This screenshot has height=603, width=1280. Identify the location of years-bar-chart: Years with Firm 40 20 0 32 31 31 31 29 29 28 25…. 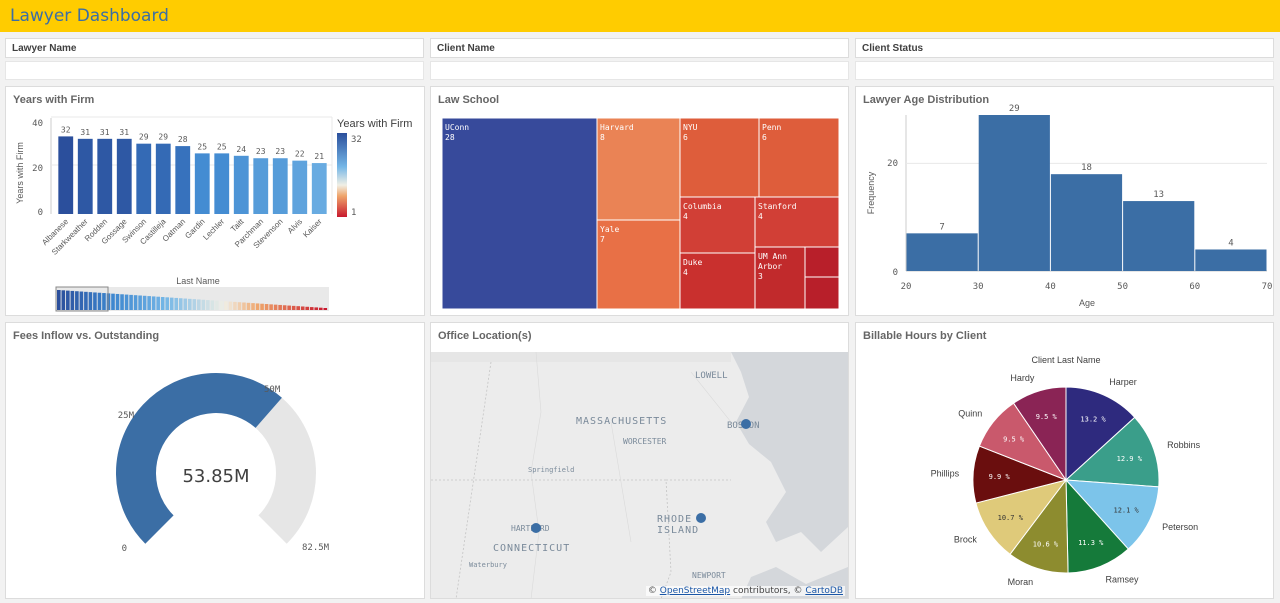
(215, 201).